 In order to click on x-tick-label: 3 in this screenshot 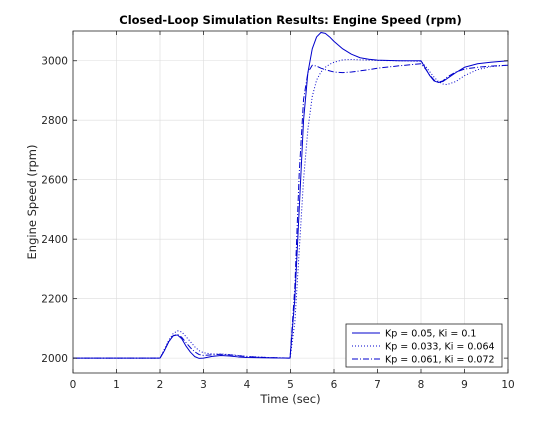, I will do `click(203, 385)`.